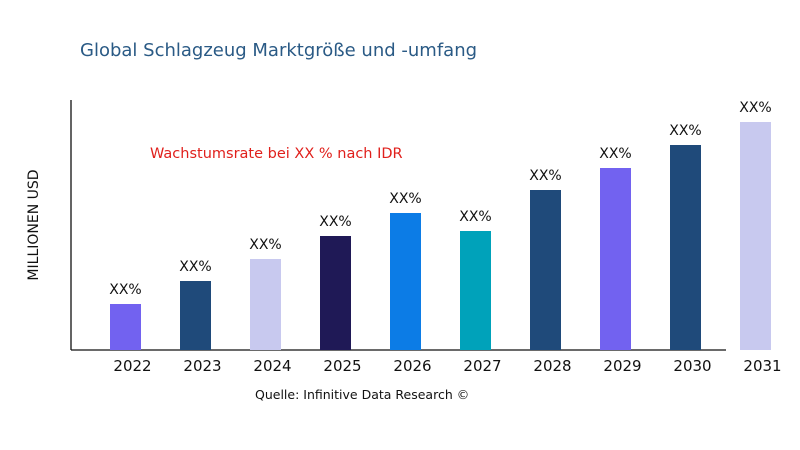 The image size is (800, 450). I want to click on x-tick-2023: 2023, so click(202, 366).